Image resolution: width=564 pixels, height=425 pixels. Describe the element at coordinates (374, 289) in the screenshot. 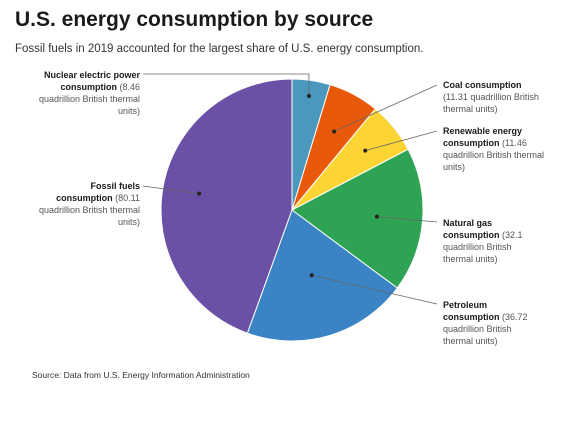

I see `leader-line-petroleum` at that location.